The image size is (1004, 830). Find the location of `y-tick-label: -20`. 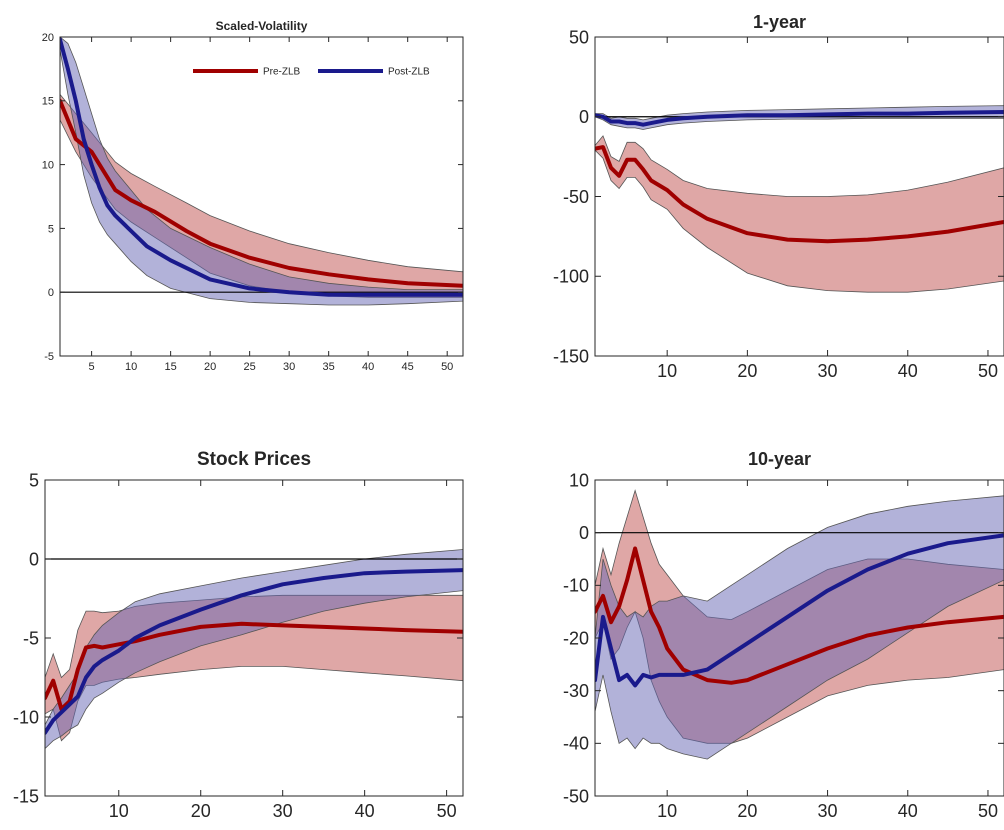

y-tick-label: -20 is located at coordinates (576, 638).